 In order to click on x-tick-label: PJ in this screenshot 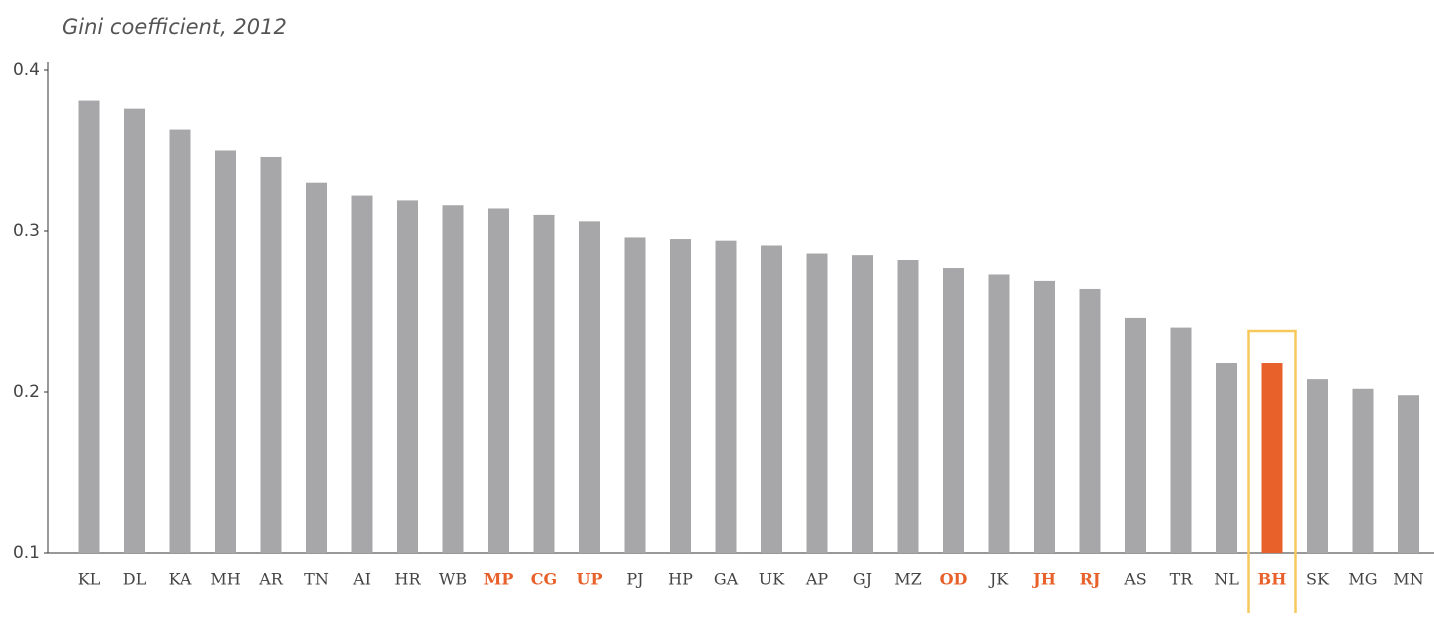, I will do `click(634, 579)`.